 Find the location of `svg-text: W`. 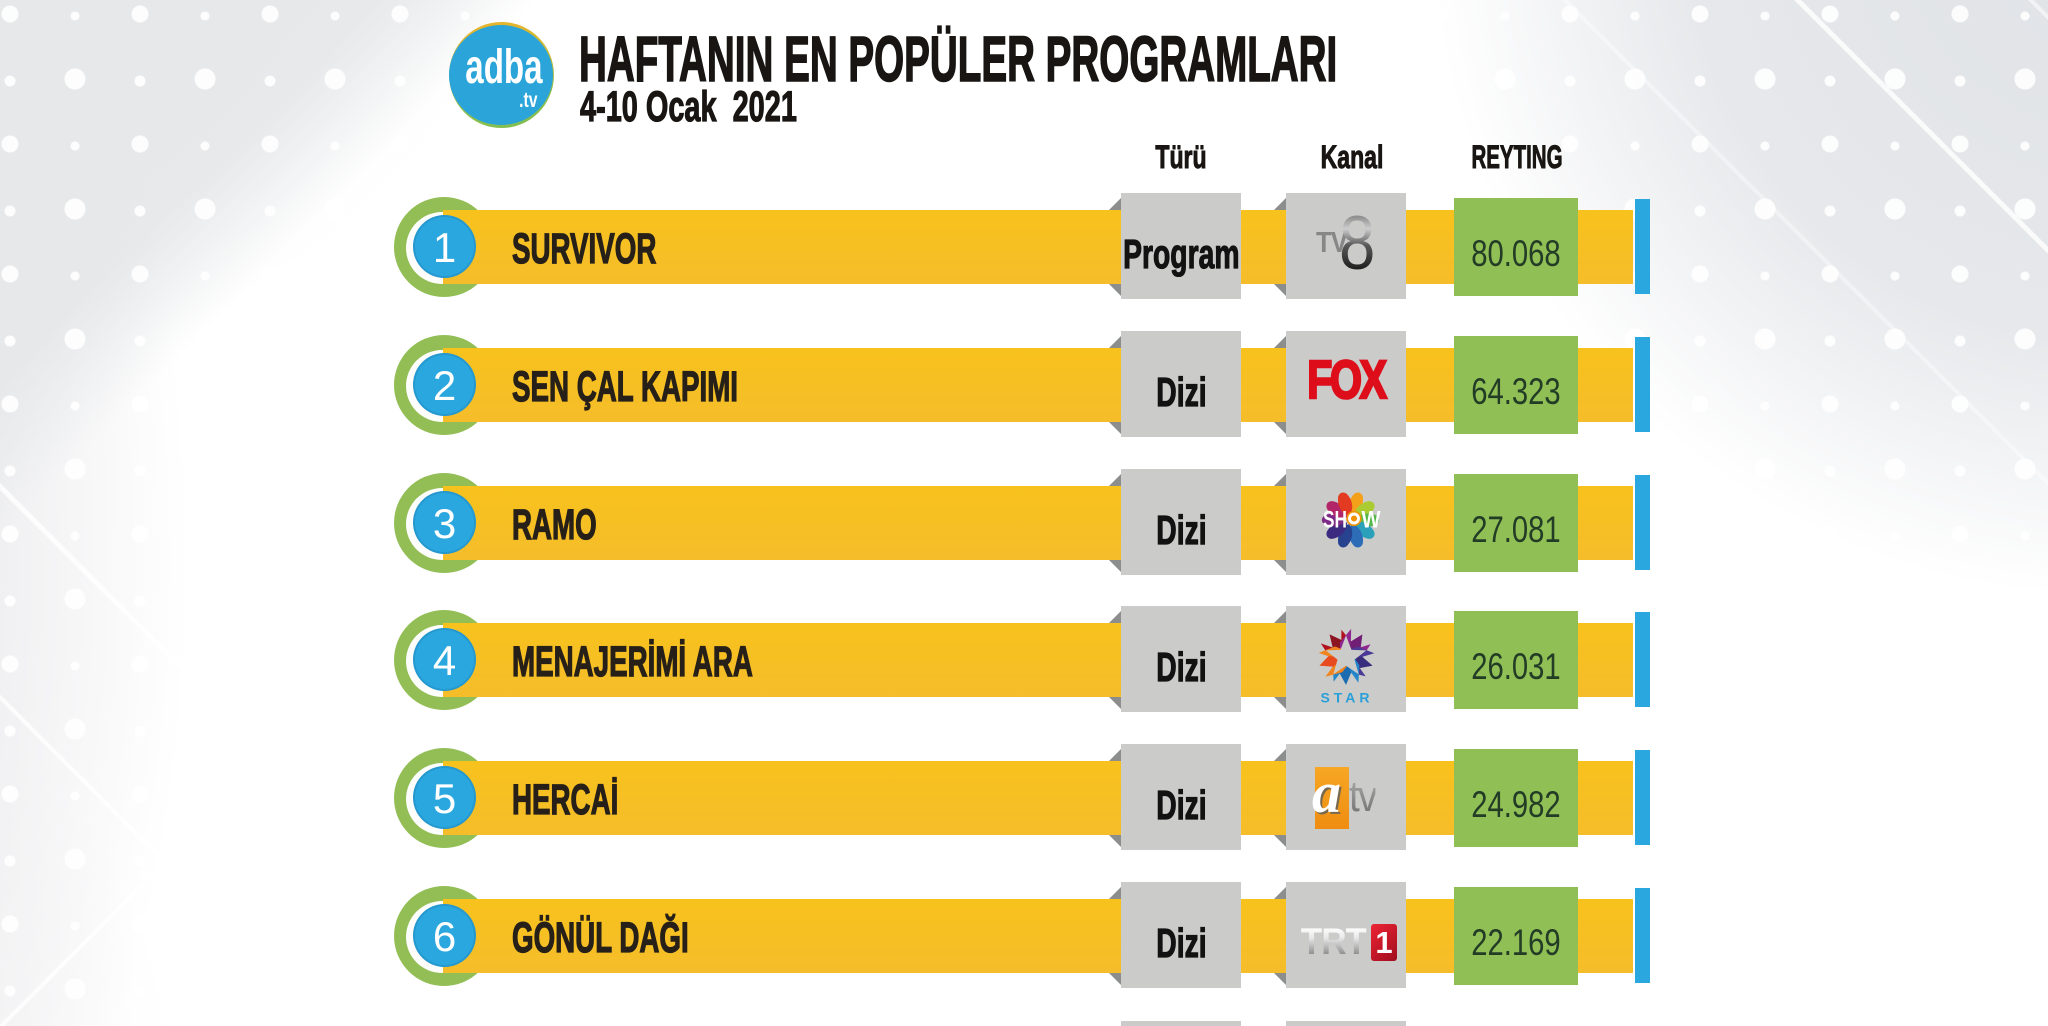

svg-text: W is located at coordinates (1371, 520).